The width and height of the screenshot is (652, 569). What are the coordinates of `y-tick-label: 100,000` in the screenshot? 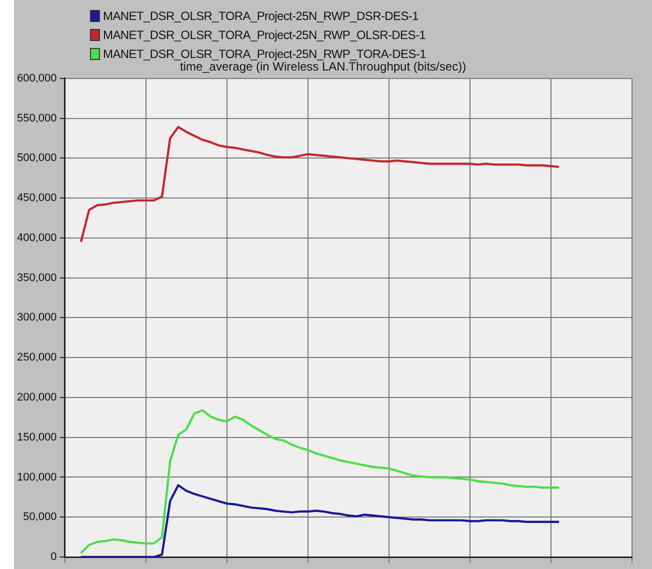 It's located at (36, 477).